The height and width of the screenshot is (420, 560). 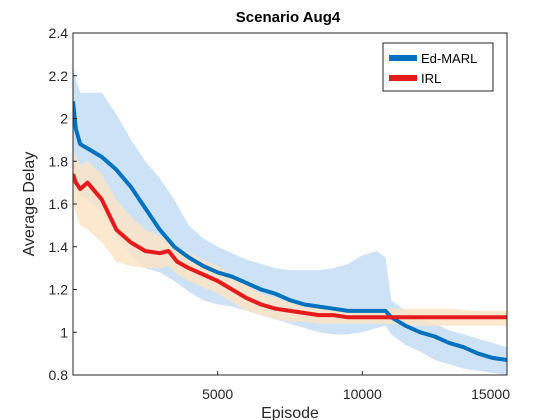 I want to click on legend-box, so click(x=438, y=67).